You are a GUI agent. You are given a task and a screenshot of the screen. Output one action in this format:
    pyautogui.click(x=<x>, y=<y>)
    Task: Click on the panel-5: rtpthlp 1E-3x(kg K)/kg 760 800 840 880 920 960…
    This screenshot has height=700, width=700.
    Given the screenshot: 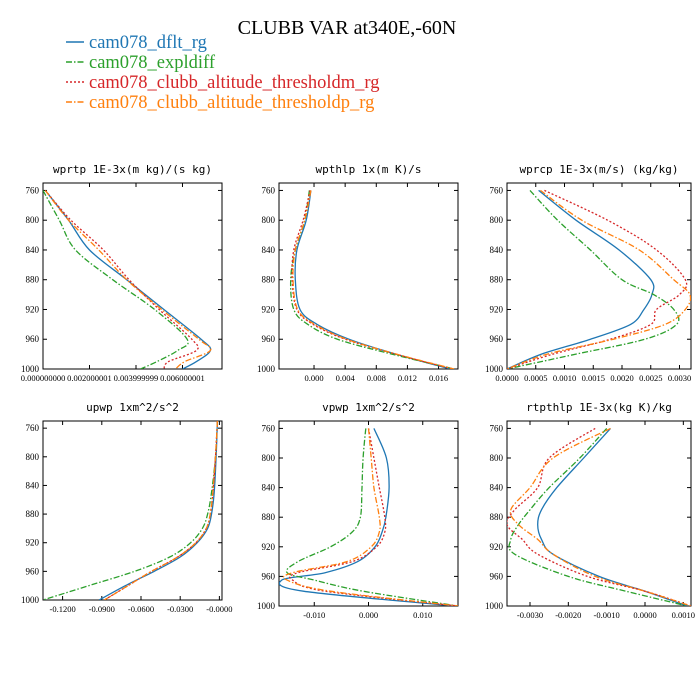 What is the action you would take?
    pyautogui.click(x=590, y=510)
    